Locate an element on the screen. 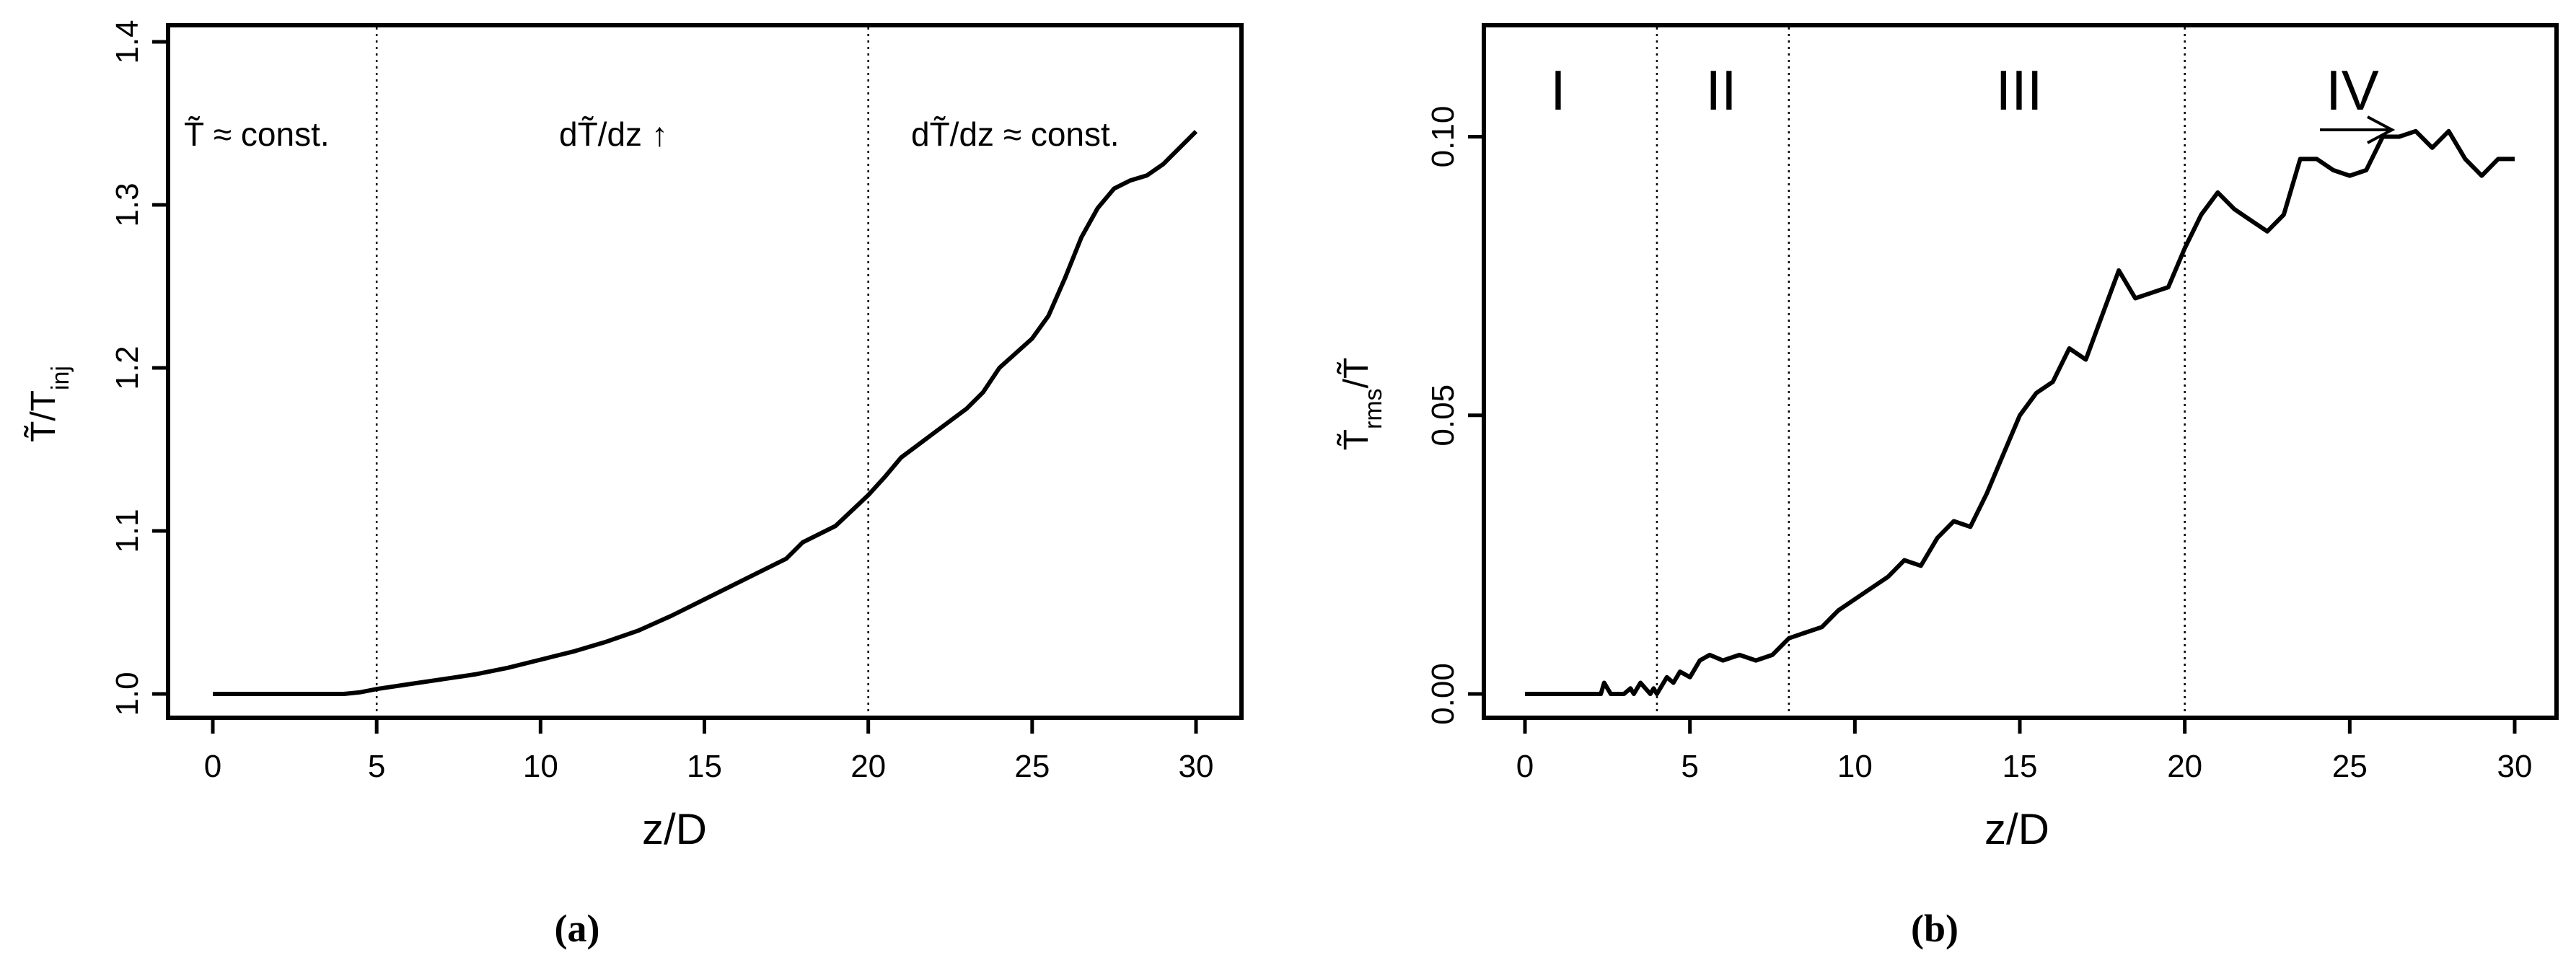 The height and width of the screenshot is (963, 2576). panel-caption-b: (b) is located at coordinates (1935, 929).